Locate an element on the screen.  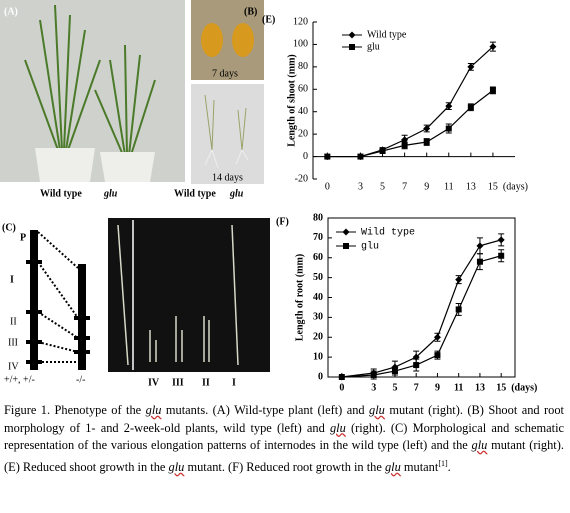
schematic-label: II is located at coordinates (13, 321).